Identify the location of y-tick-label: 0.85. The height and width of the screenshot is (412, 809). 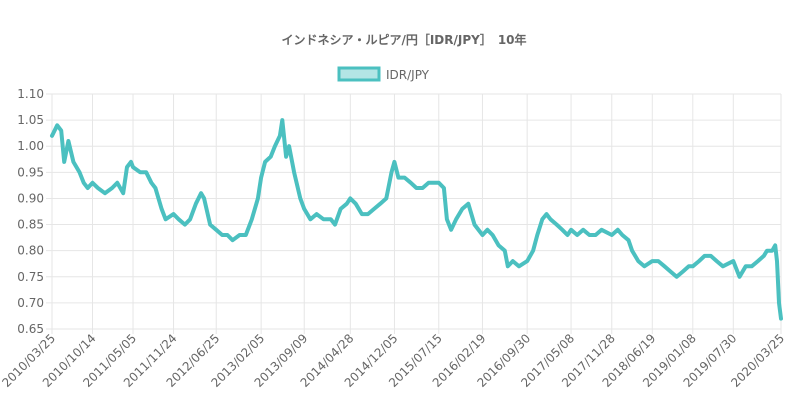
(30, 225).